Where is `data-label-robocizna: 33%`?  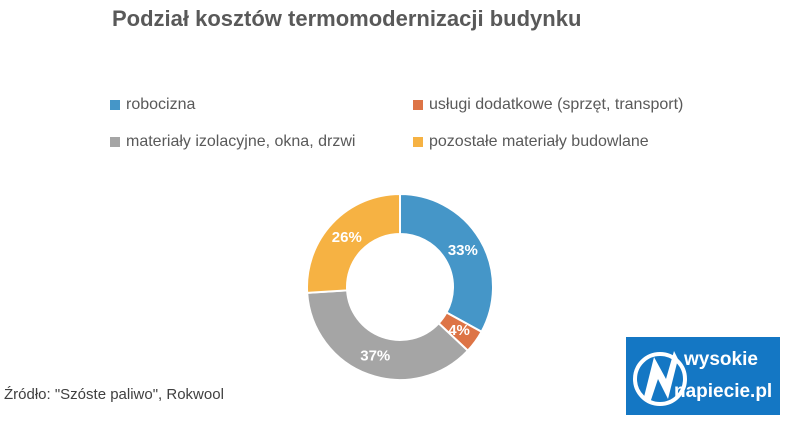 data-label-robocizna: 33% is located at coordinates (463, 250).